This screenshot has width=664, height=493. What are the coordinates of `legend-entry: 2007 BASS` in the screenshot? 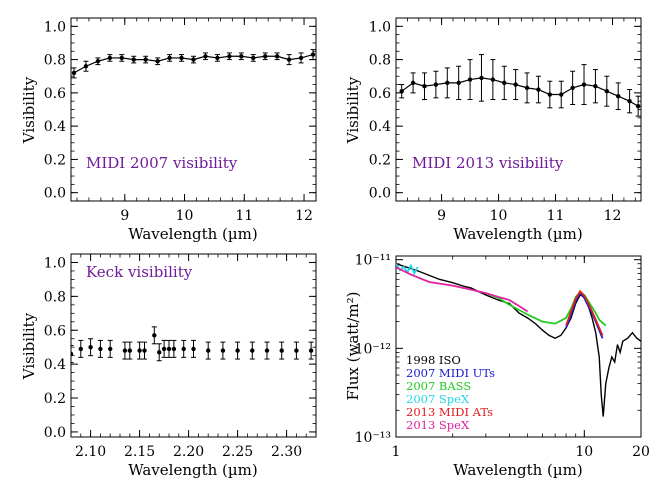 It's located at (438, 386).